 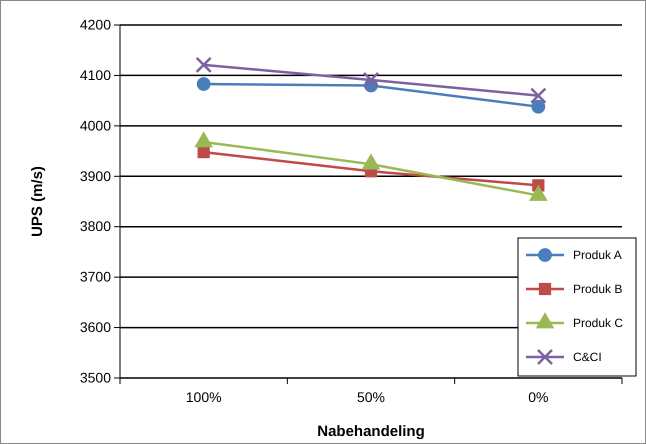 What do you see at coordinates (96, 377) in the screenshot?
I see `y-tick-label: 3500` at bounding box center [96, 377].